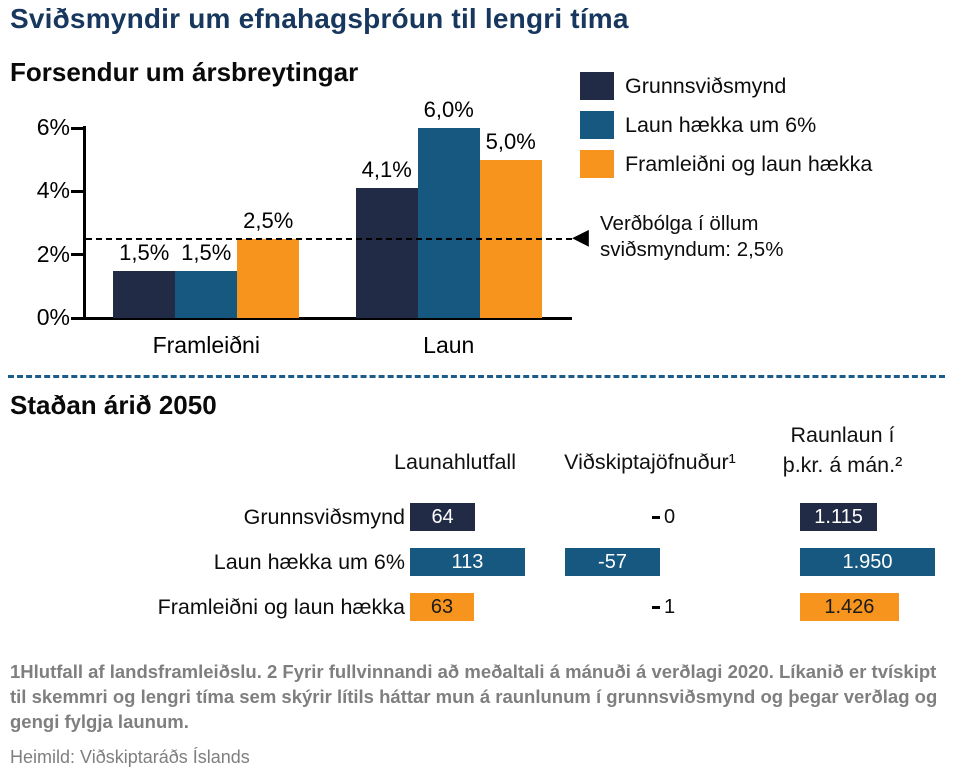  I want to click on bar-launahlutfall-value: 113, so click(467, 561).